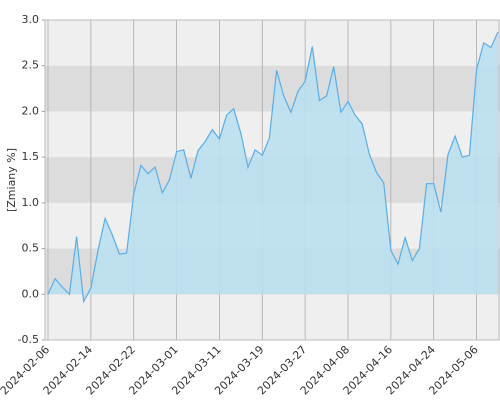 Image resolution: width=500 pixels, height=400 pixels. What do you see at coordinates (31, 293) in the screenshot?
I see `y-tick-label: 0.0` at bounding box center [31, 293].